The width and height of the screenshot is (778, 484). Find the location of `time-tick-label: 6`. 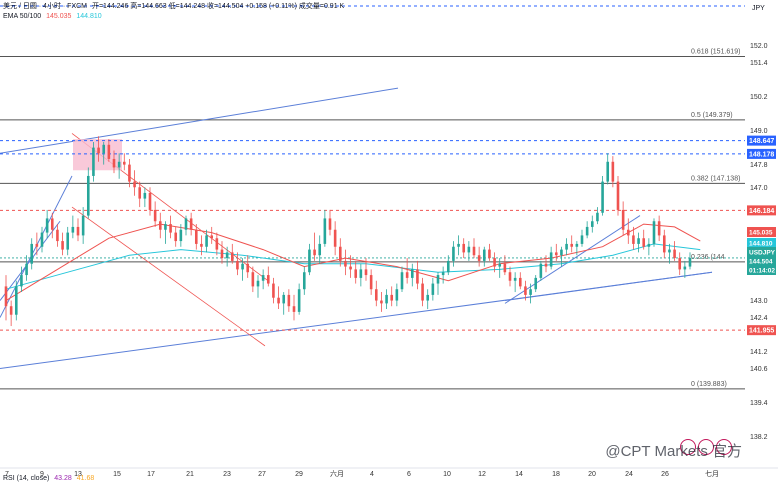

time-tick-label: 6 is located at coordinates (409, 474).